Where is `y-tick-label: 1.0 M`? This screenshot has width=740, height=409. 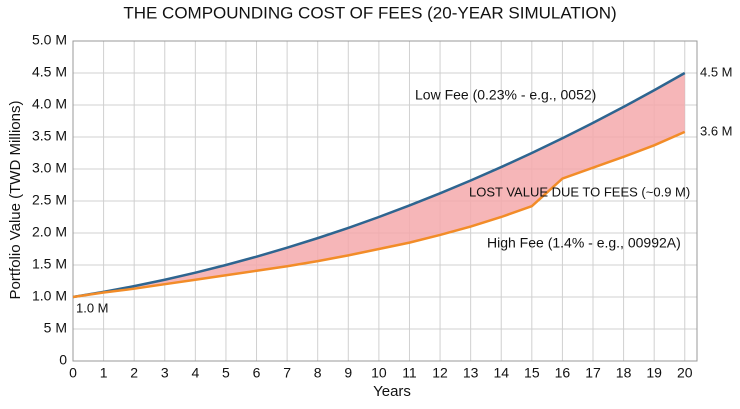
y-tick-label: 1.0 M is located at coordinates (49, 296).